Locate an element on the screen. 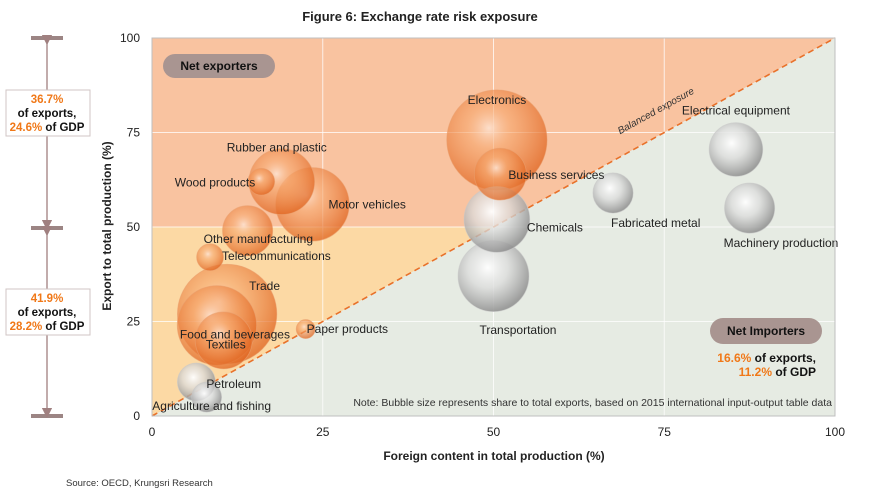 The image size is (870, 497). label-machinery-production: Machinery production is located at coordinates (781, 243).